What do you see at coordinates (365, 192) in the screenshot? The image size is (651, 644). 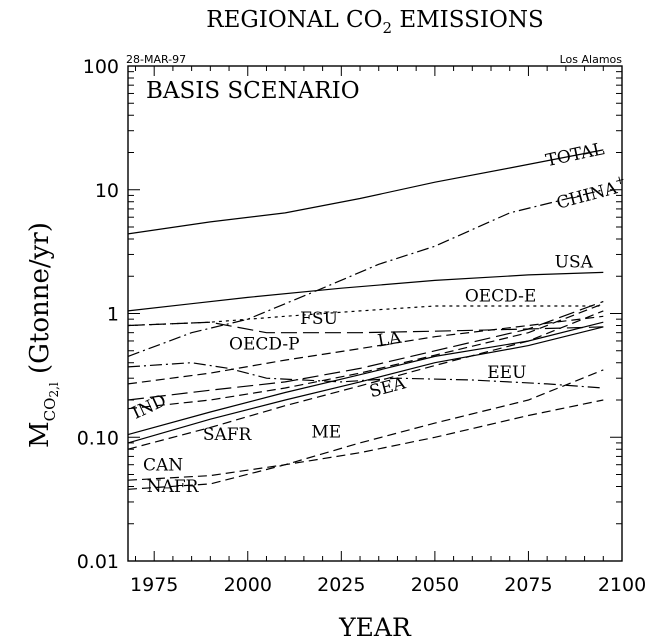 I see `series-line-total` at bounding box center [365, 192].